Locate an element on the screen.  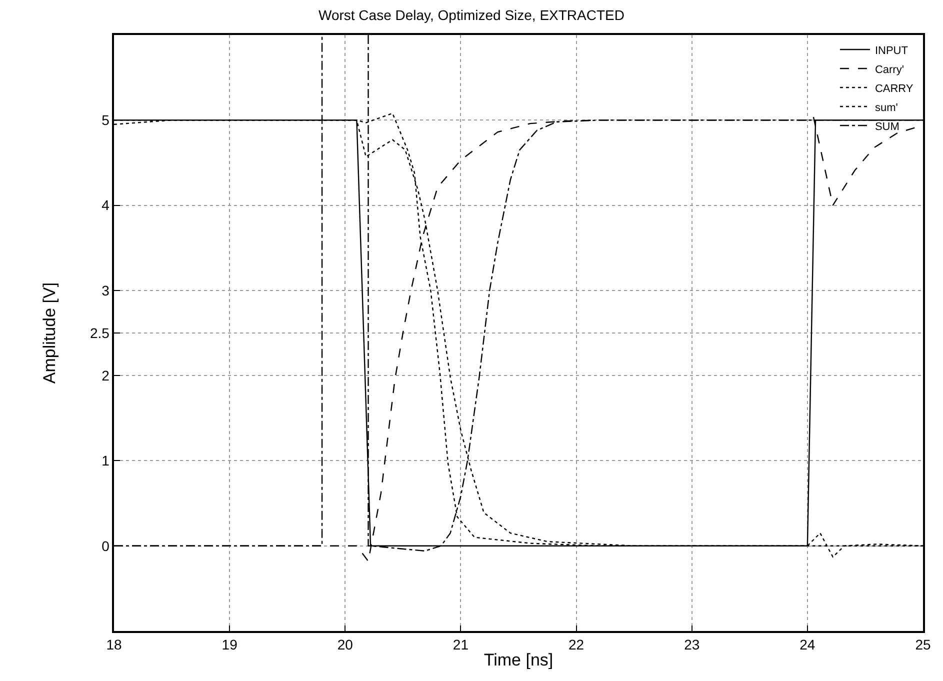
x-tick-label: 19 is located at coordinates (230, 644).